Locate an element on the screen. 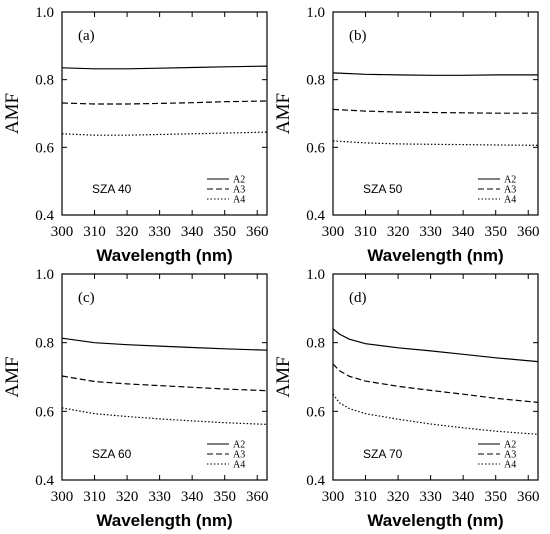 The image size is (550, 534). panel-label: (a) is located at coordinates (86, 36).